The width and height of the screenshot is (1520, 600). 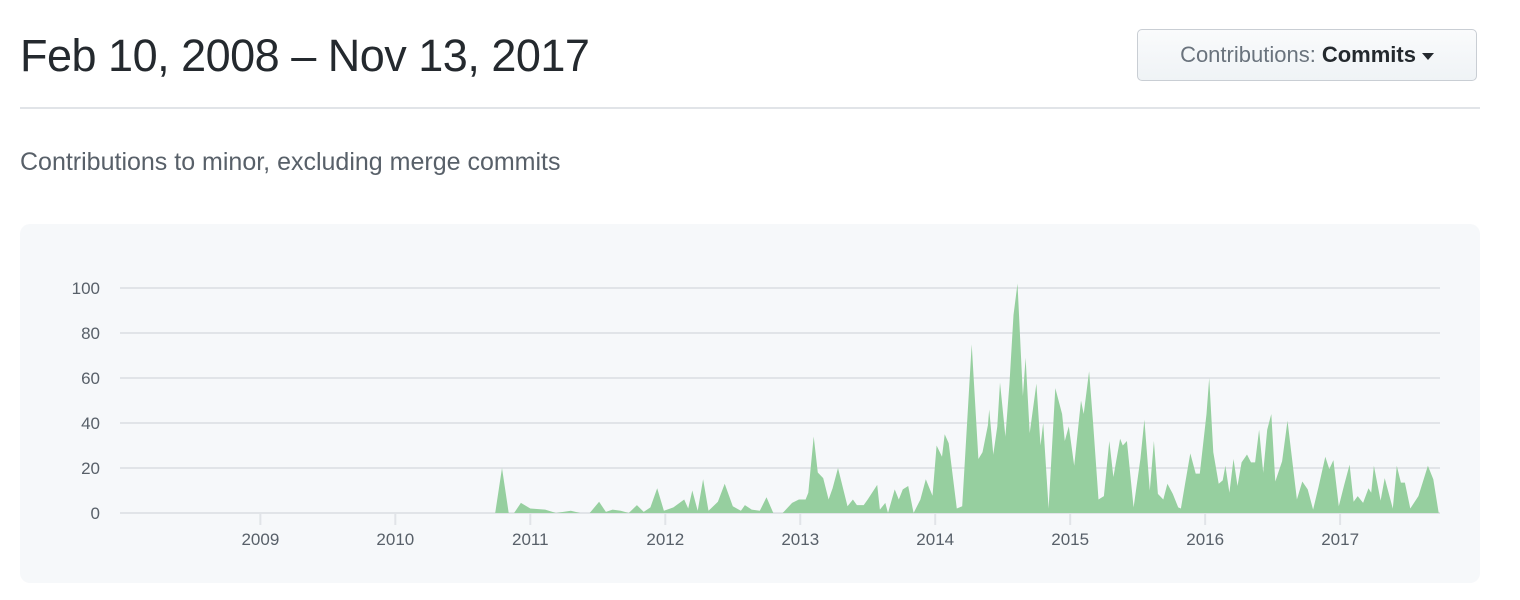 I want to click on x-tick-label: 2017, so click(x=1340, y=539).